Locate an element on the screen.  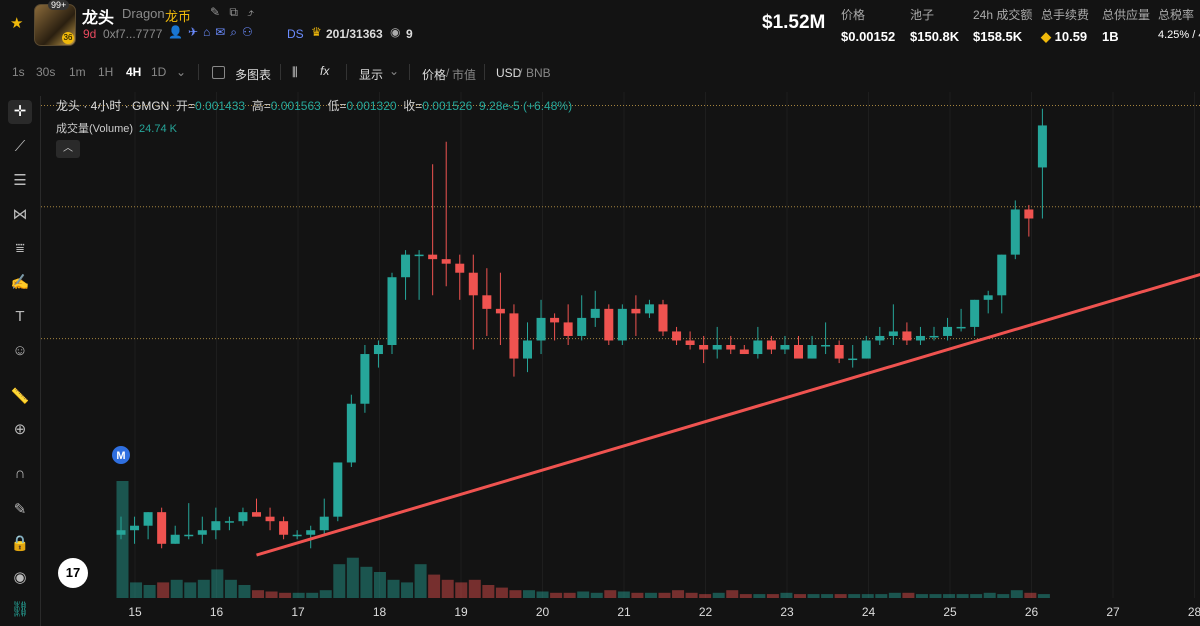
x-tick-label: 28 is located at coordinates (1194, 612).